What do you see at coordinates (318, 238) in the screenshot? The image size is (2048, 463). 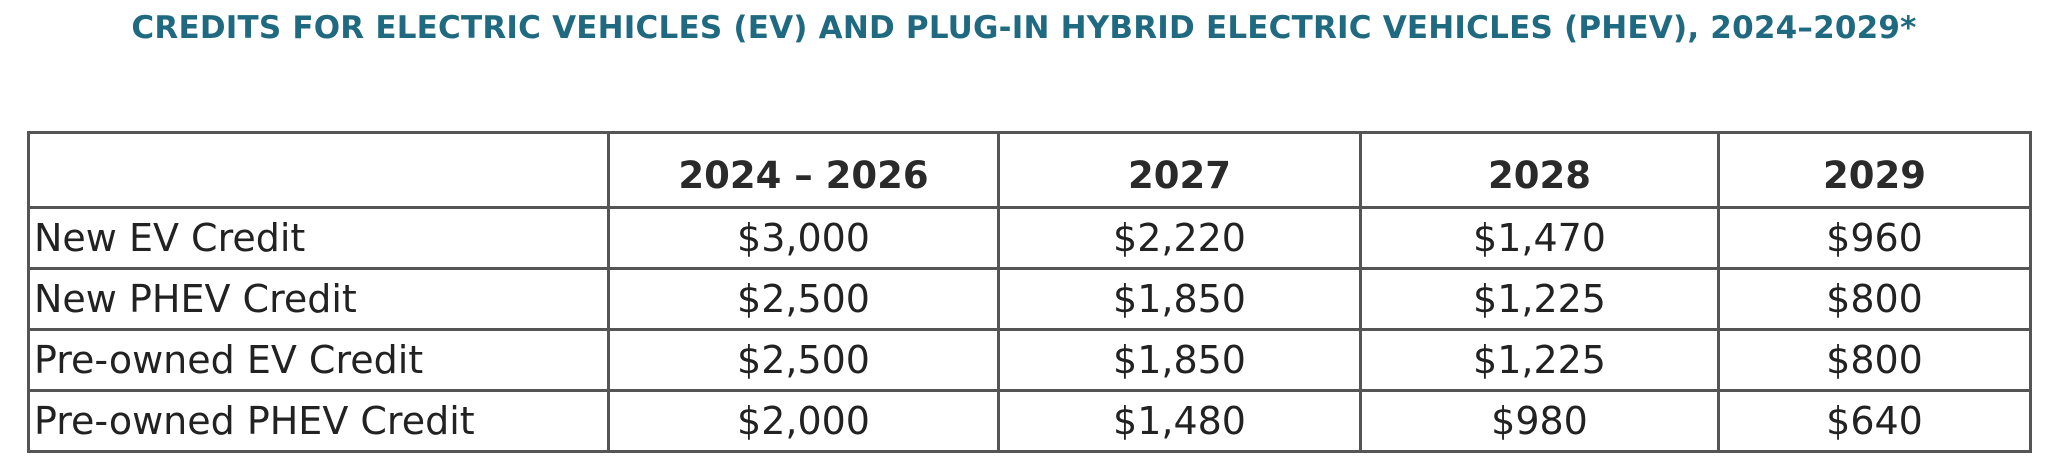 I see `row-label: New EV Credit` at bounding box center [318, 238].